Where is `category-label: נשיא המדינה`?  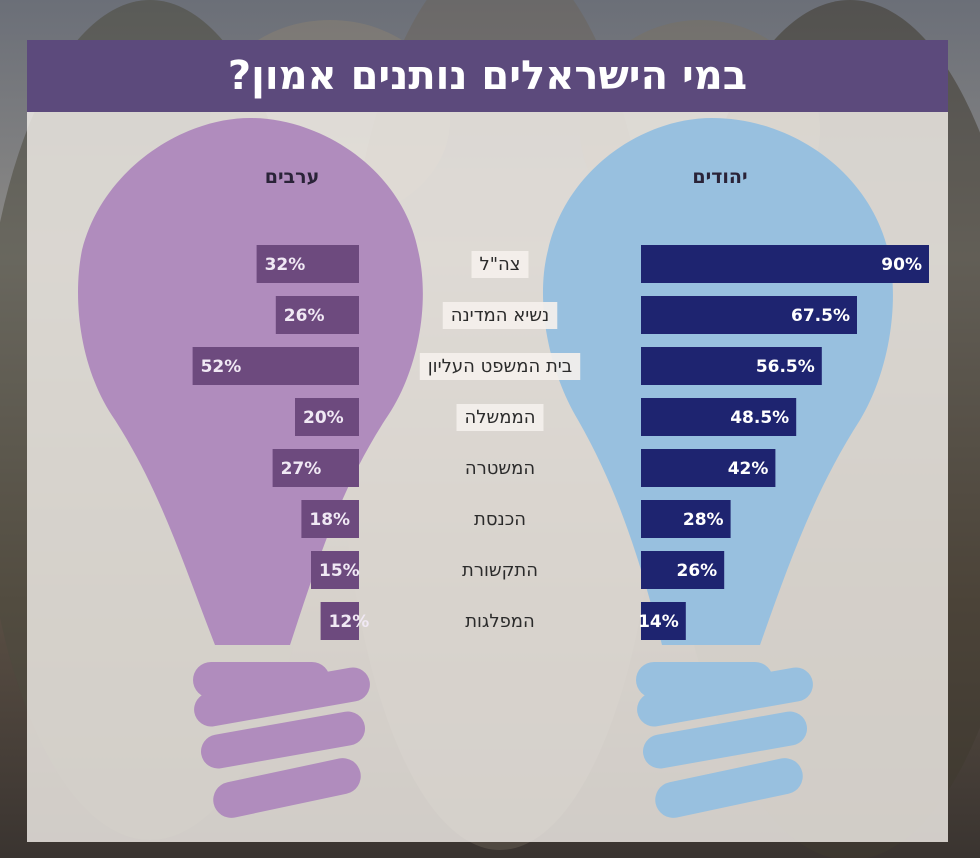 category-label: נשיא המדינה is located at coordinates (500, 315).